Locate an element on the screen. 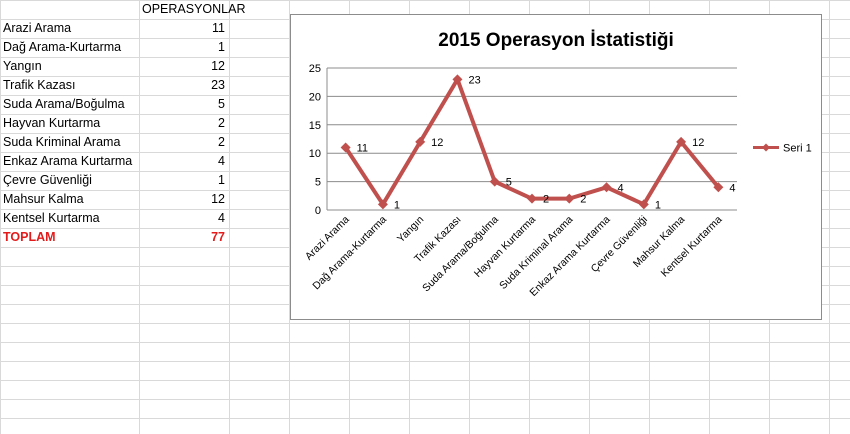 This screenshot has height=434, width=850. series-line is located at coordinates (531, 142).